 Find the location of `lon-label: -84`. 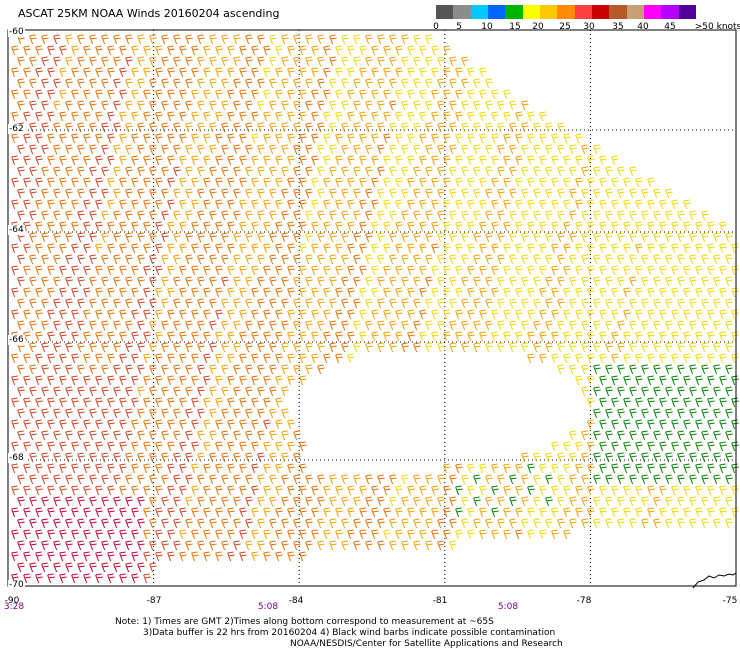

lon-label: -84 is located at coordinates (296, 601).